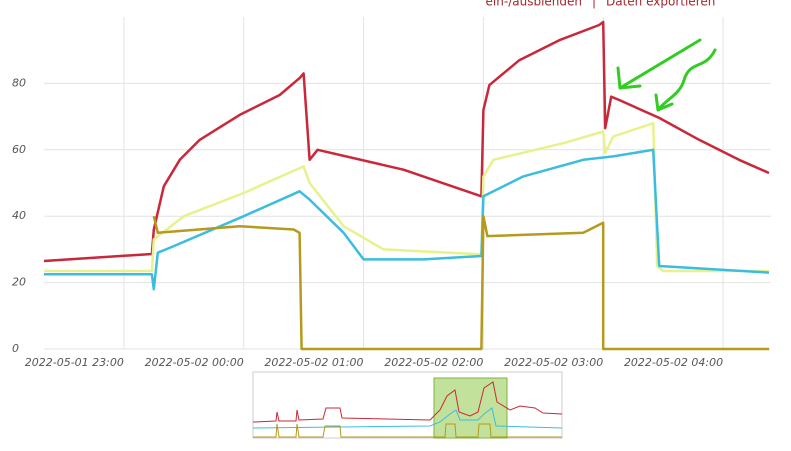  What do you see at coordinates (15, 348) in the screenshot?
I see `y-tick-label: 0` at bounding box center [15, 348].